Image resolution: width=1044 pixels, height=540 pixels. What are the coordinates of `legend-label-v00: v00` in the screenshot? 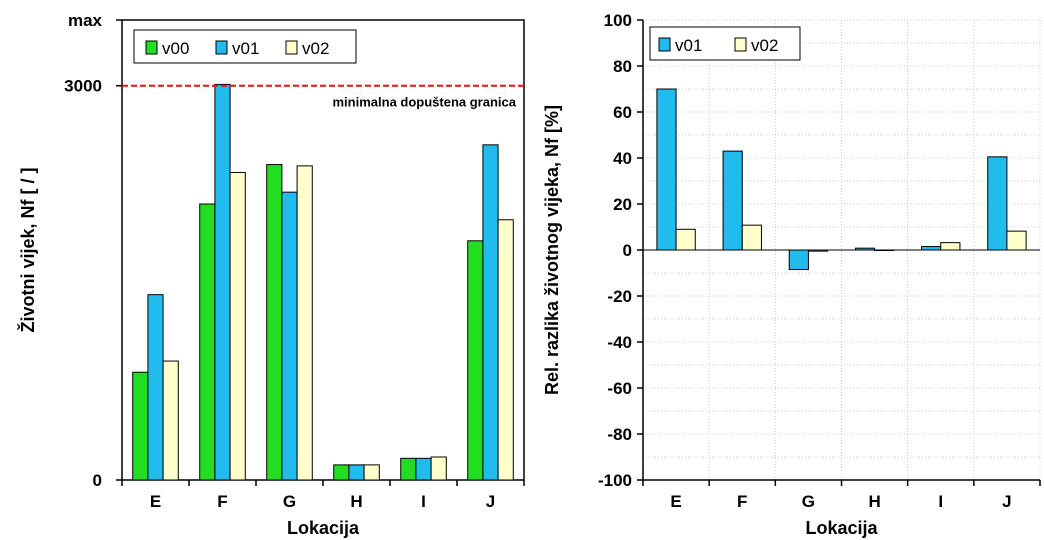 It's located at (175, 48).